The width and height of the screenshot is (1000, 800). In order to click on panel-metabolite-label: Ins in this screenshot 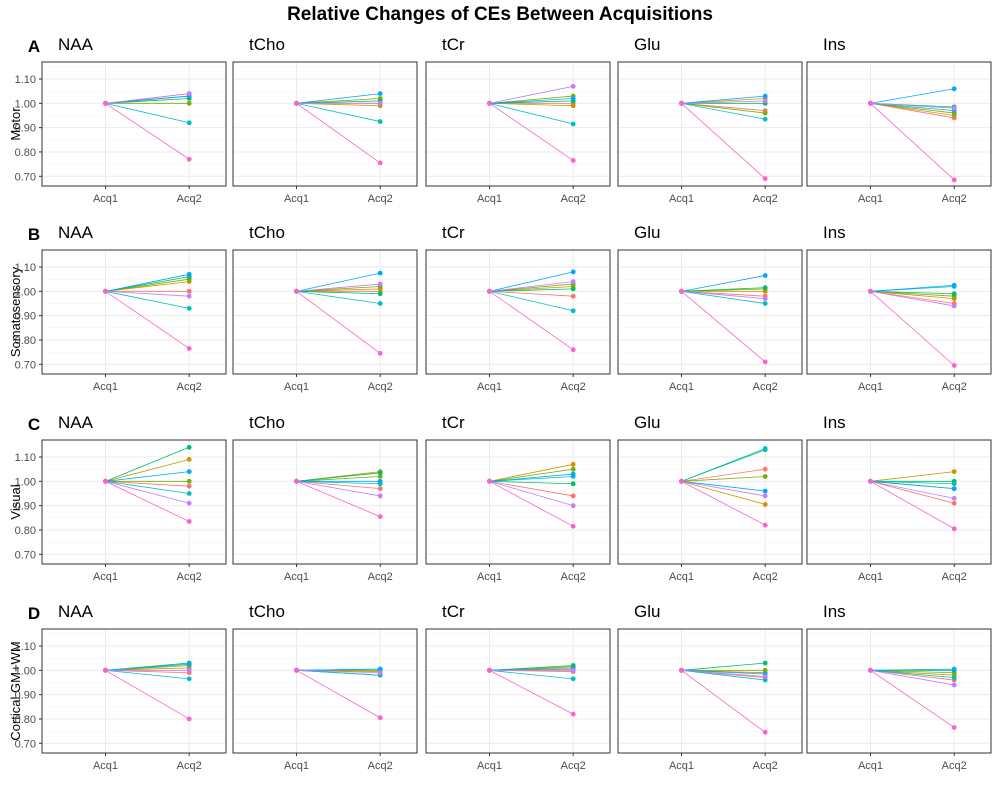, I will do `click(834, 232)`.